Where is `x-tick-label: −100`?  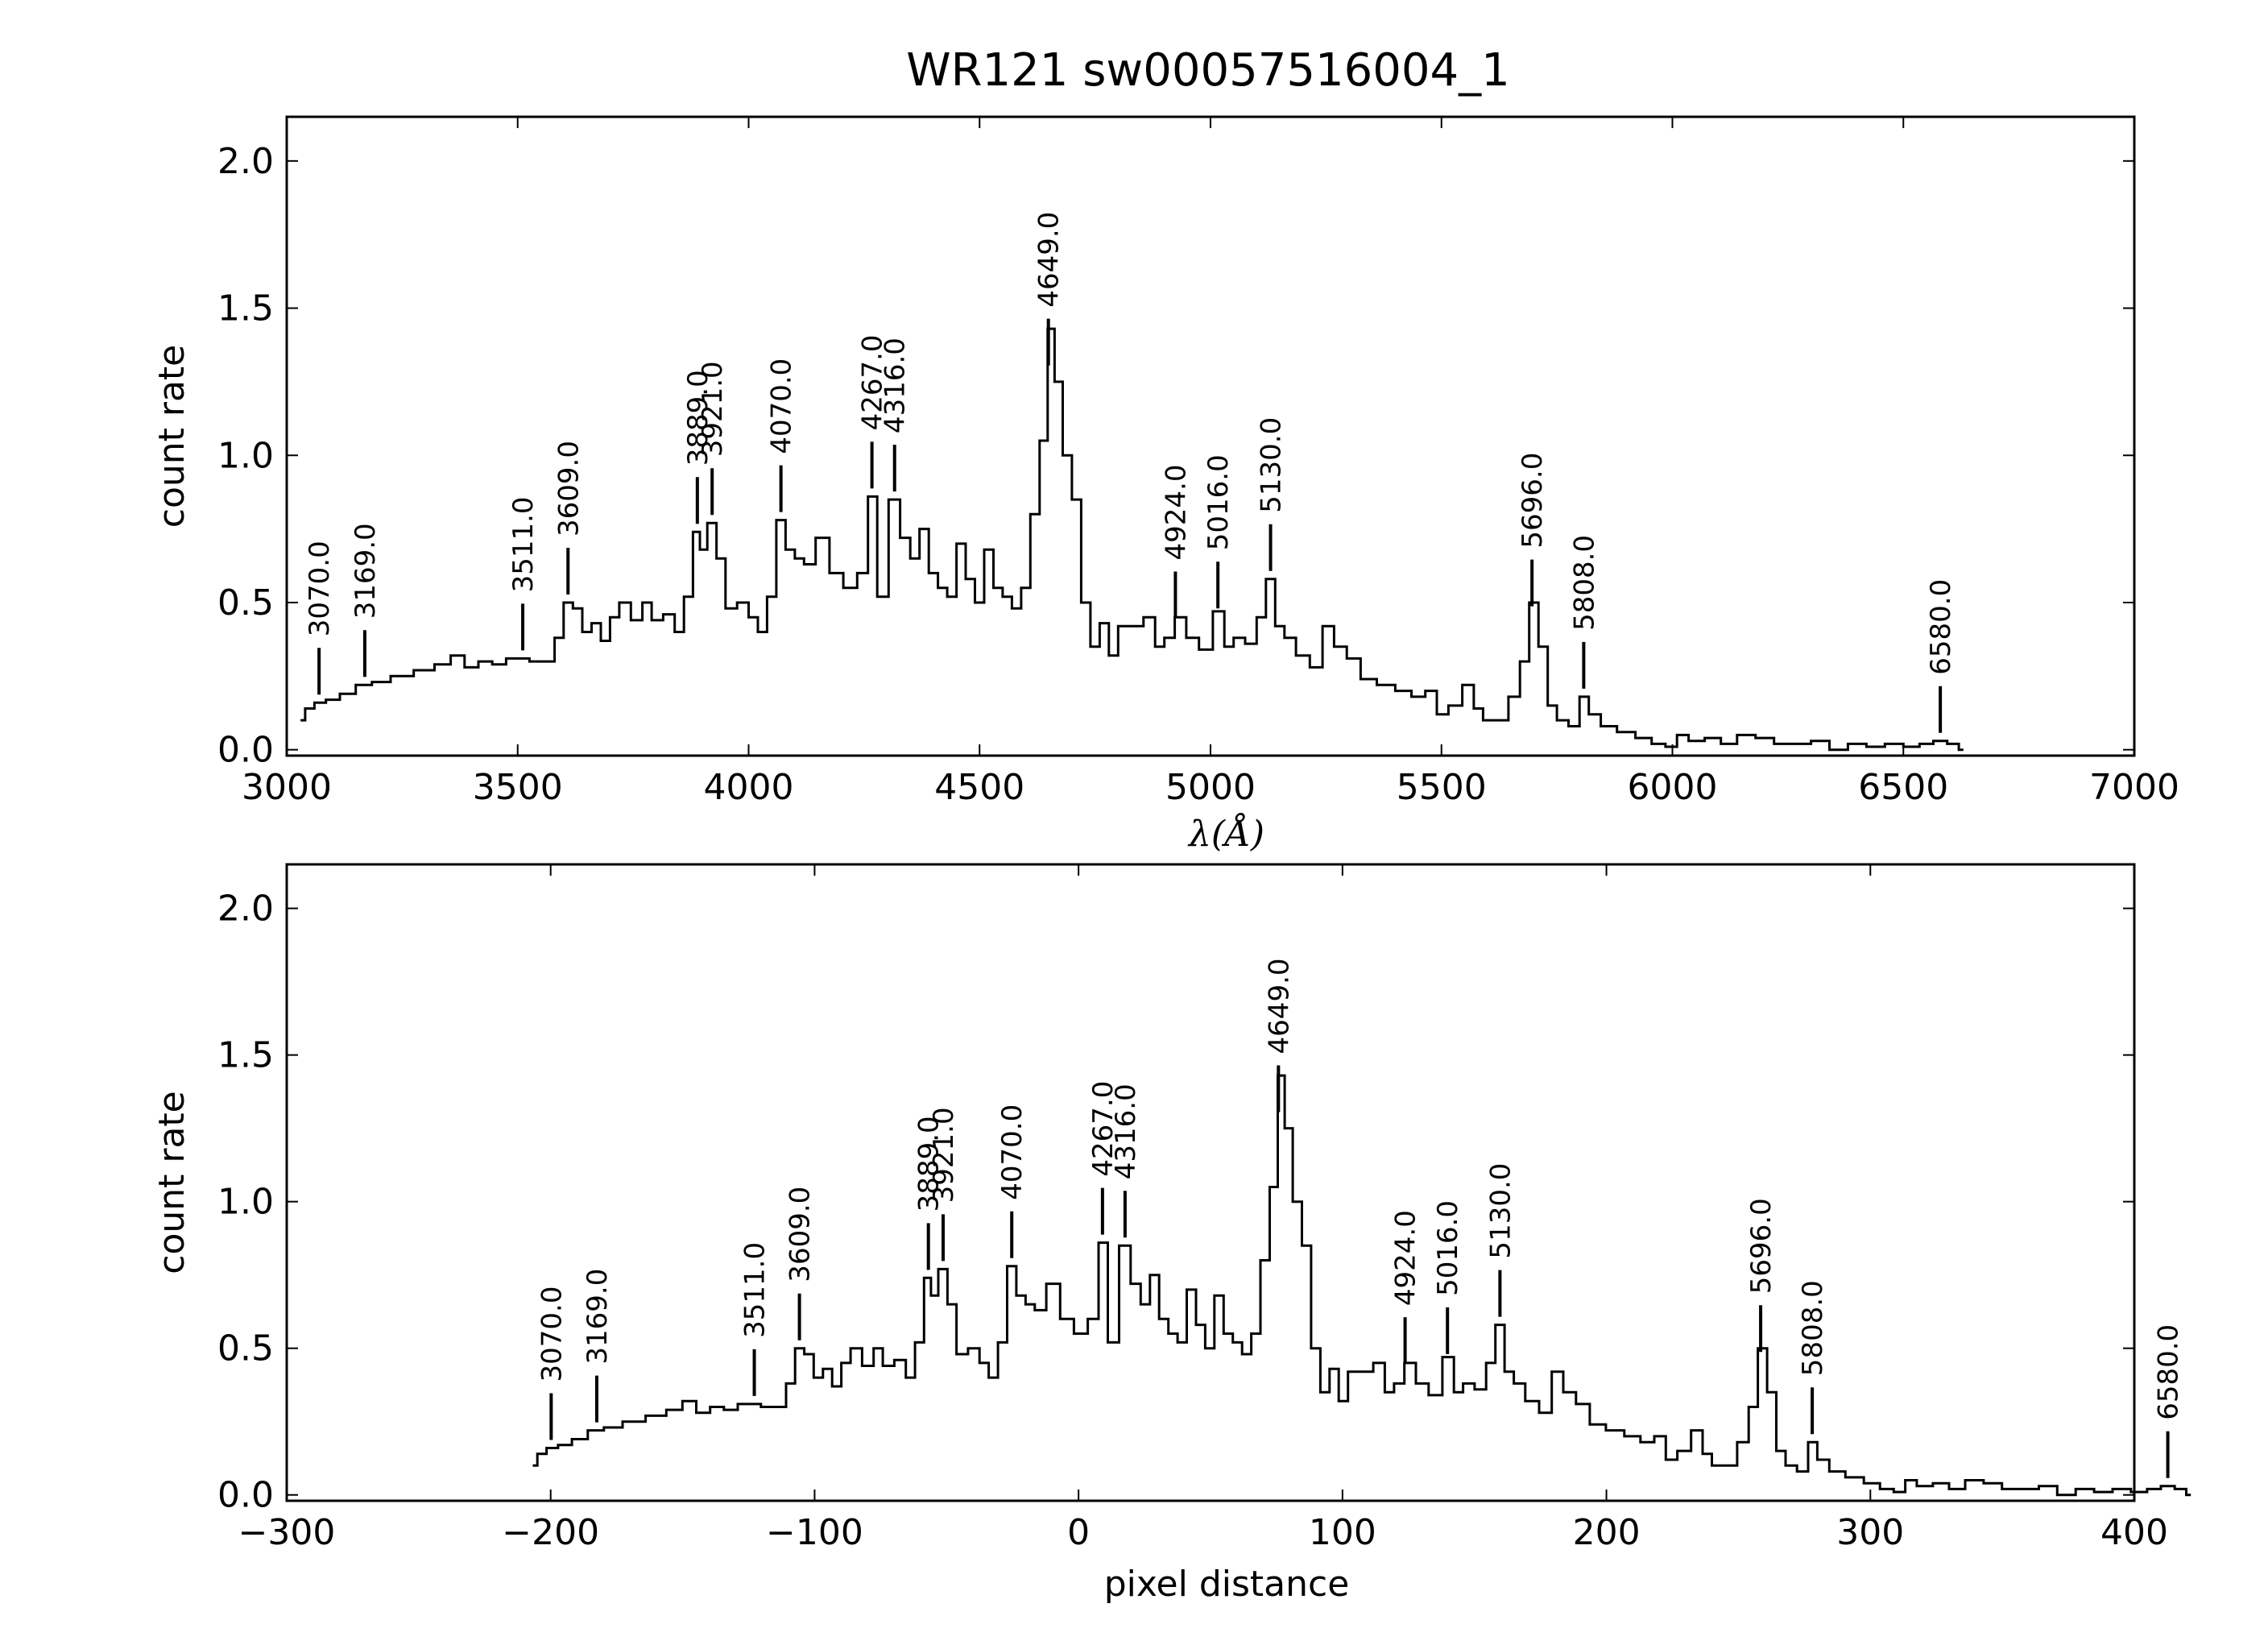 x-tick-label: −100 is located at coordinates (814, 1532).